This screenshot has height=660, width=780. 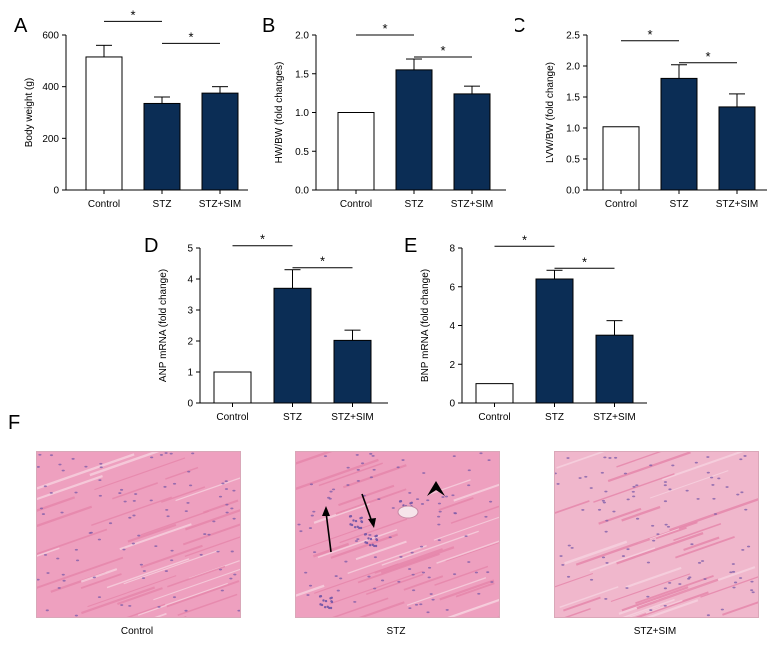 I want to click on histology-image-stz, so click(x=397, y=534).